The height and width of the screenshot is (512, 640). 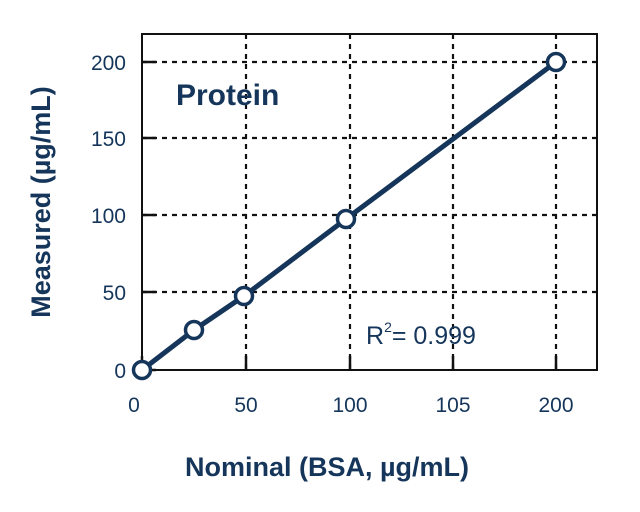 What do you see at coordinates (388, 327) in the screenshot?
I see `r-squared-superscript: 2` at bounding box center [388, 327].